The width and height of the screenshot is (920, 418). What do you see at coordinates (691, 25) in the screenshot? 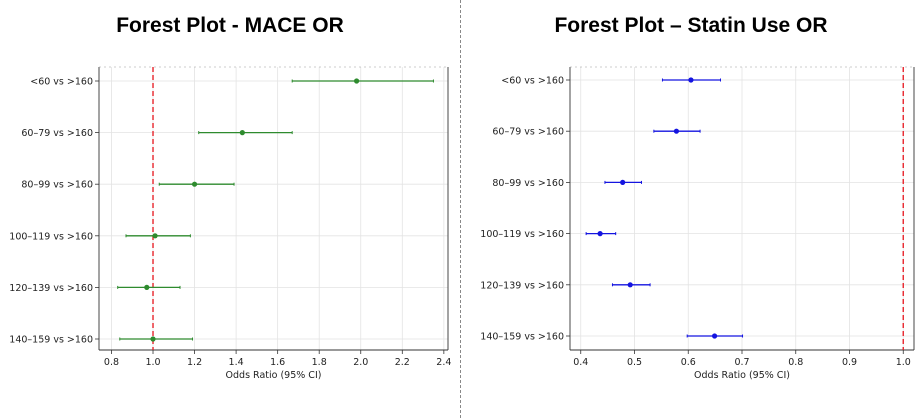
I see `chart-title: Forest Plot – Statin Use OR` at bounding box center [691, 25].